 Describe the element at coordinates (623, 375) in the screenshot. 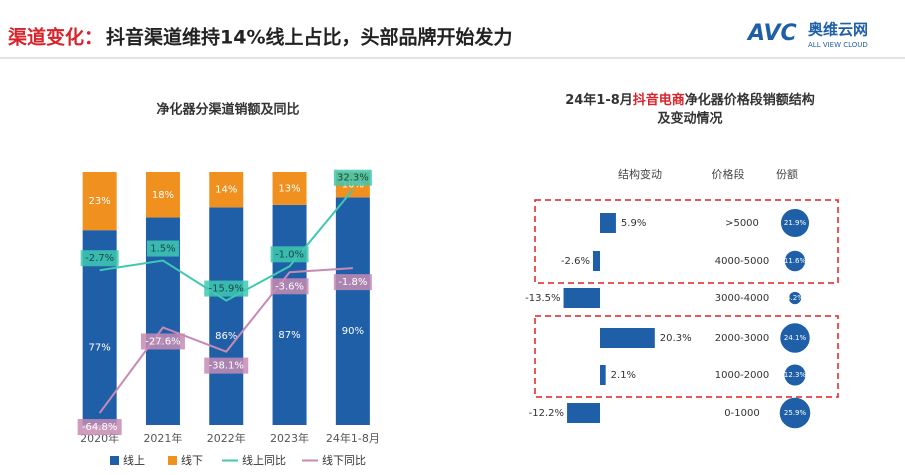

I see `bar-label: 2.1%` at that location.